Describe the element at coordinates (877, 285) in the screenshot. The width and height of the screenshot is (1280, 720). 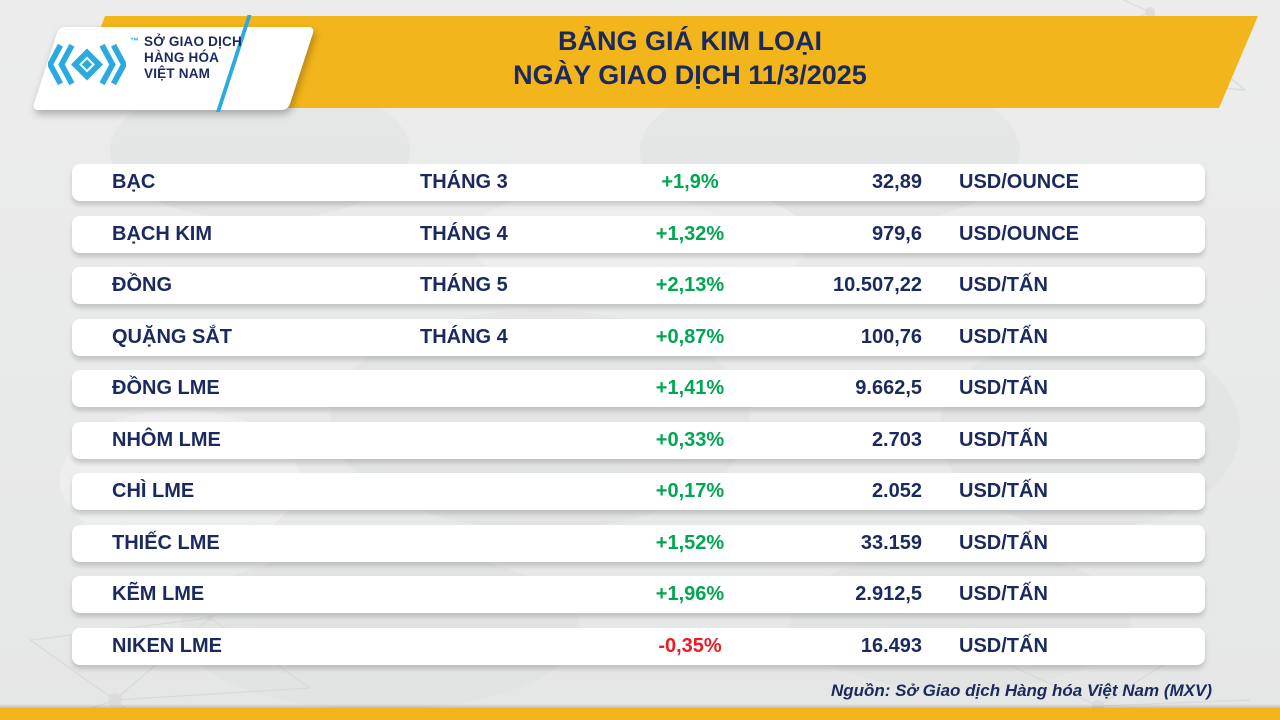
I see `price-value: 10.507,22` at that location.